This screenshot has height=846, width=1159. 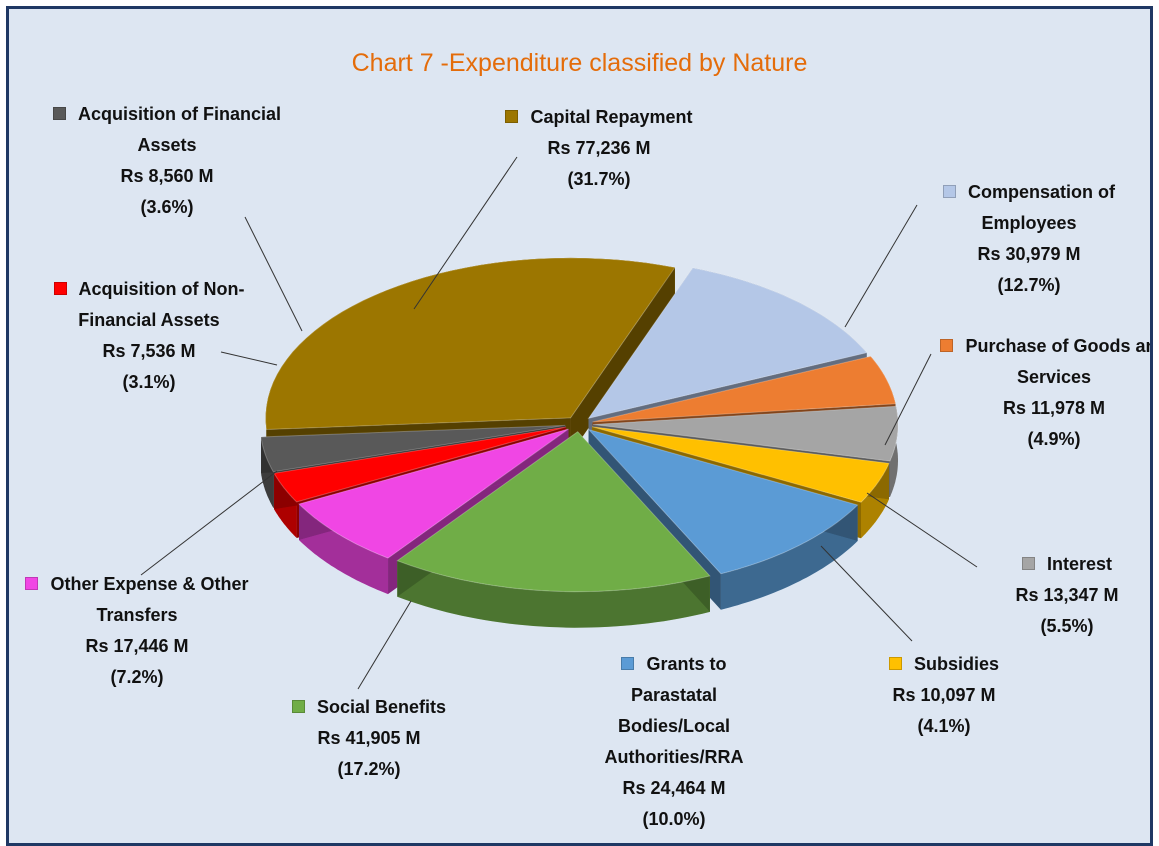 What do you see at coordinates (381, 707) in the screenshot?
I see `category-label: Social Benefits` at bounding box center [381, 707].